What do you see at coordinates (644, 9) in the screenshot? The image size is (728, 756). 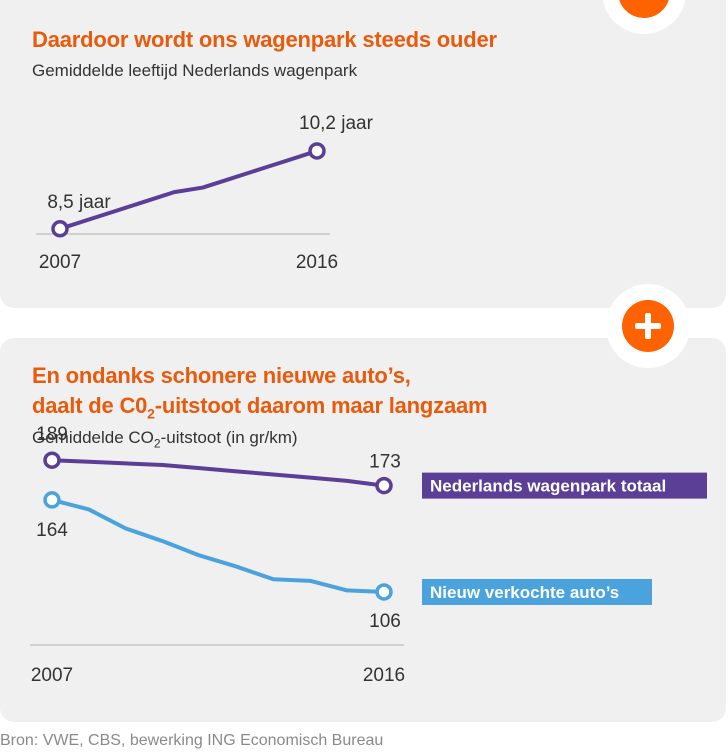 I see `down-arrow-icon` at bounding box center [644, 9].